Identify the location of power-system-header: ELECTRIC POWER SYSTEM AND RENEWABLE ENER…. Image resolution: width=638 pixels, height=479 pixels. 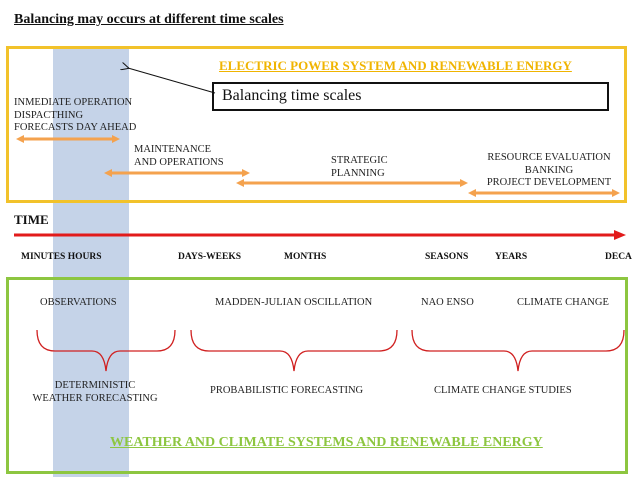
(395, 65).